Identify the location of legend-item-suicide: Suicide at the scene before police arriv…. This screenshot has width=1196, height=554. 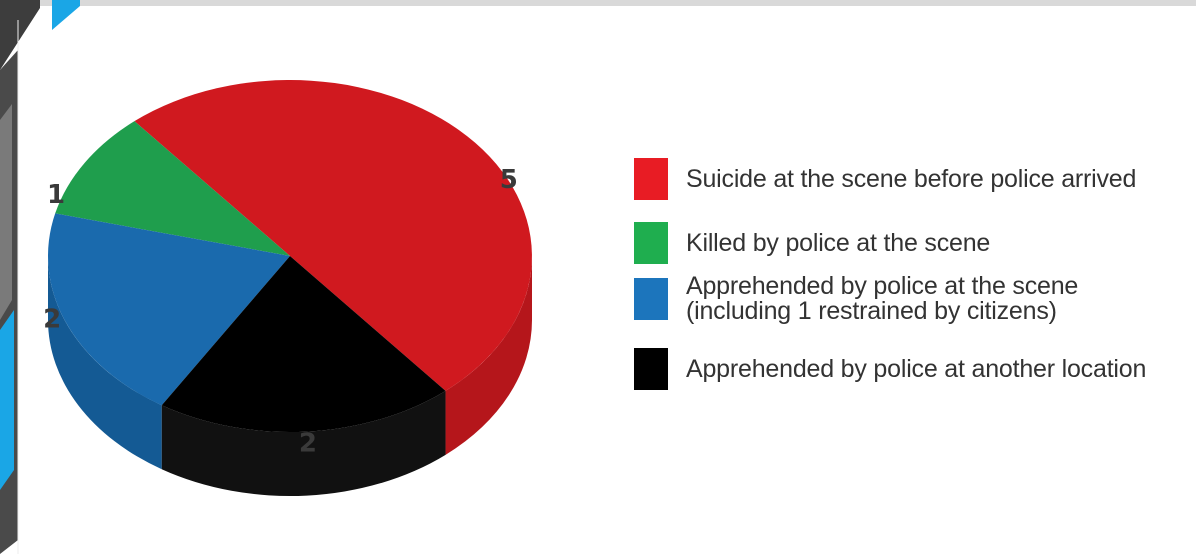
(885, 179).